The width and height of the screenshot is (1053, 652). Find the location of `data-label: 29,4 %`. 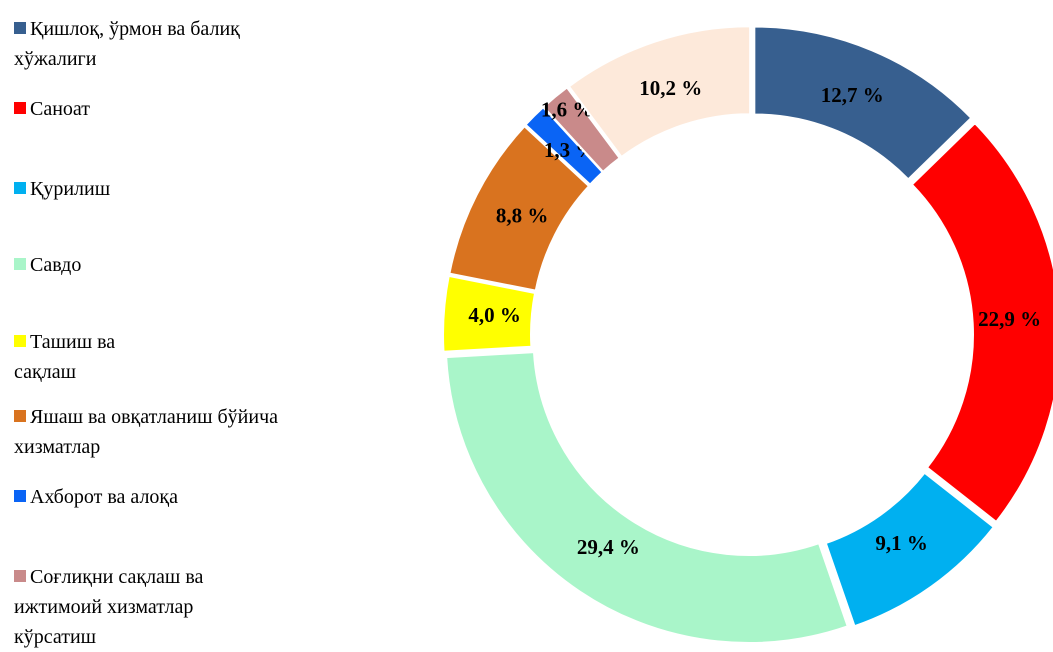

data-label: 29,4 % is located at coordinates (608, 547).